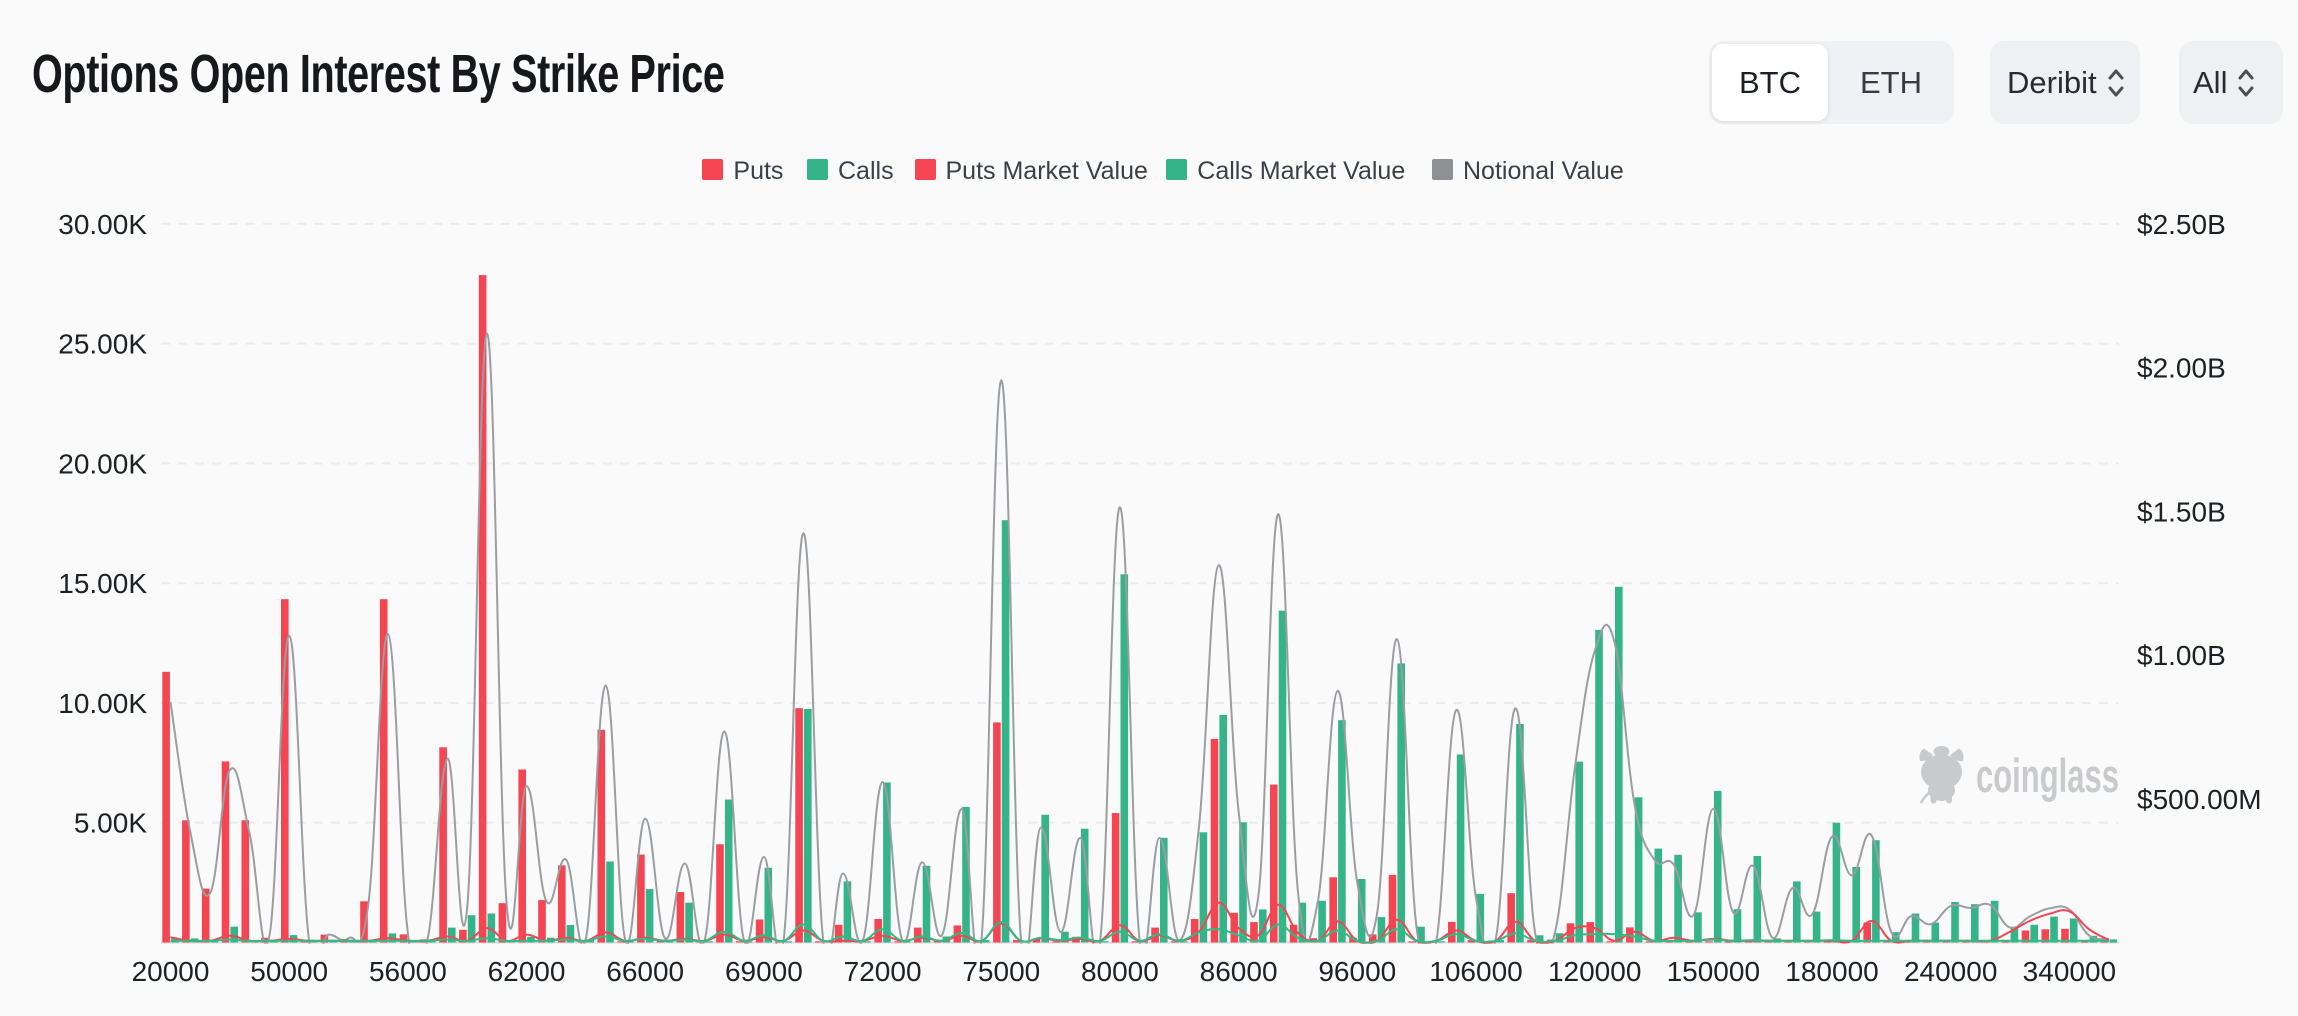 This screenshot has height=1016, width=2298. I want to click on svg-text: 75000, so click(1001, 971).